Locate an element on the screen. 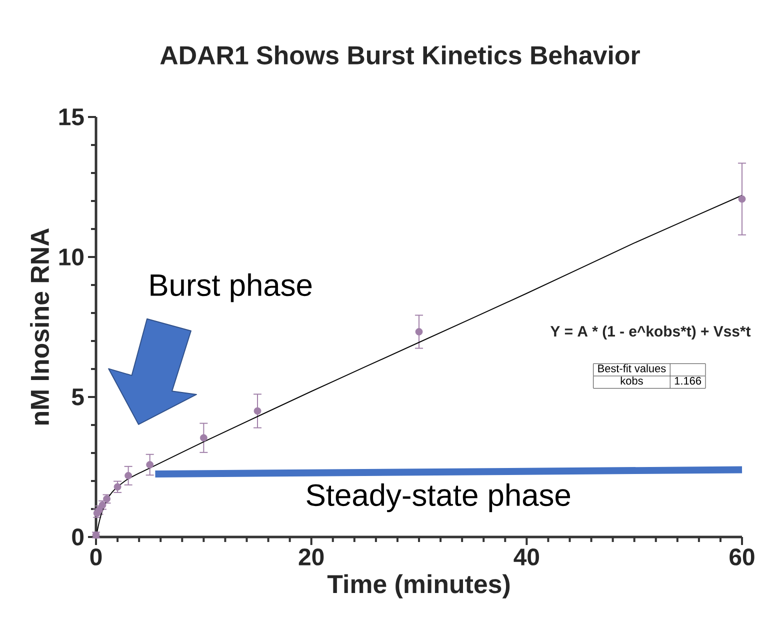  annotation: Steady-state phase is located at coordinates (438, 497).